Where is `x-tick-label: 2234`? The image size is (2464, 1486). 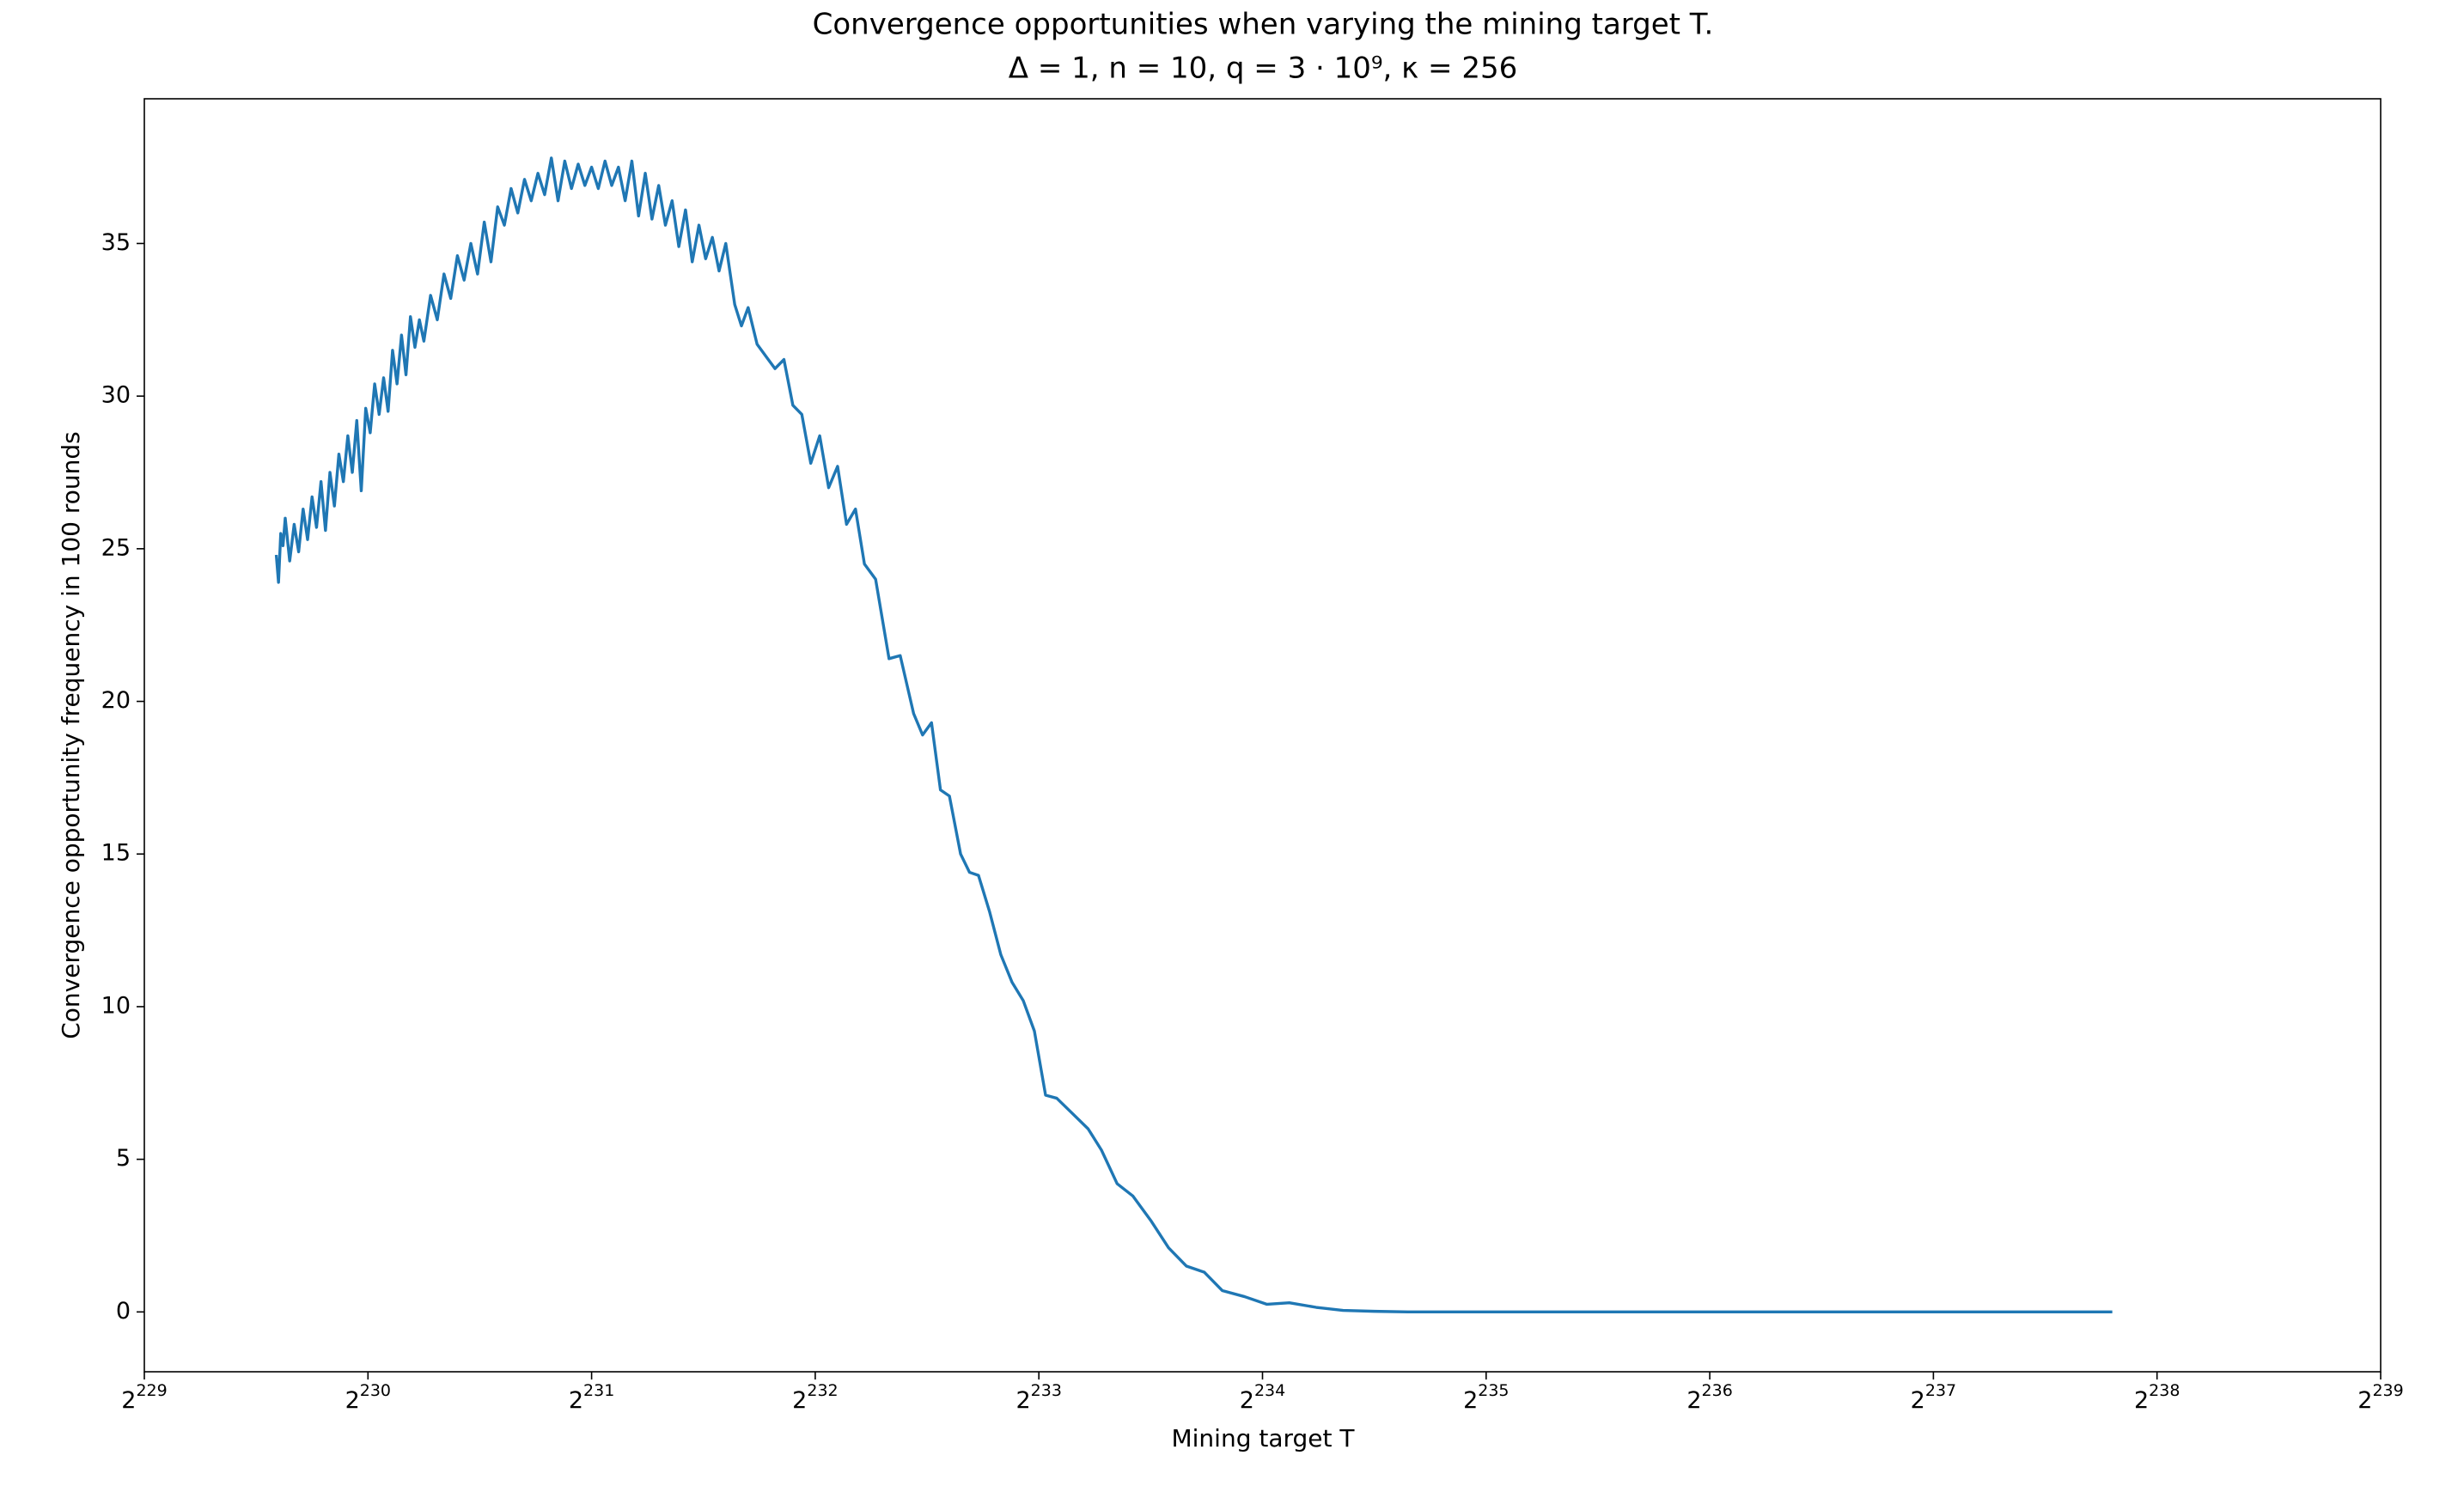
x-tick-label: 2234 is located at coordinates (1262, 1397).